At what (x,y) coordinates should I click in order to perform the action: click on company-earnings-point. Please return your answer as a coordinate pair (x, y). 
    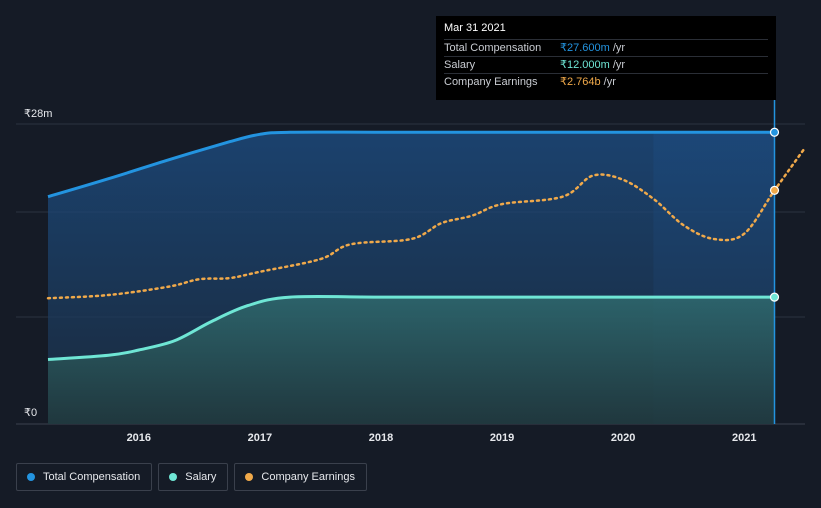
    Looking at the image, I should click on (774, 190).